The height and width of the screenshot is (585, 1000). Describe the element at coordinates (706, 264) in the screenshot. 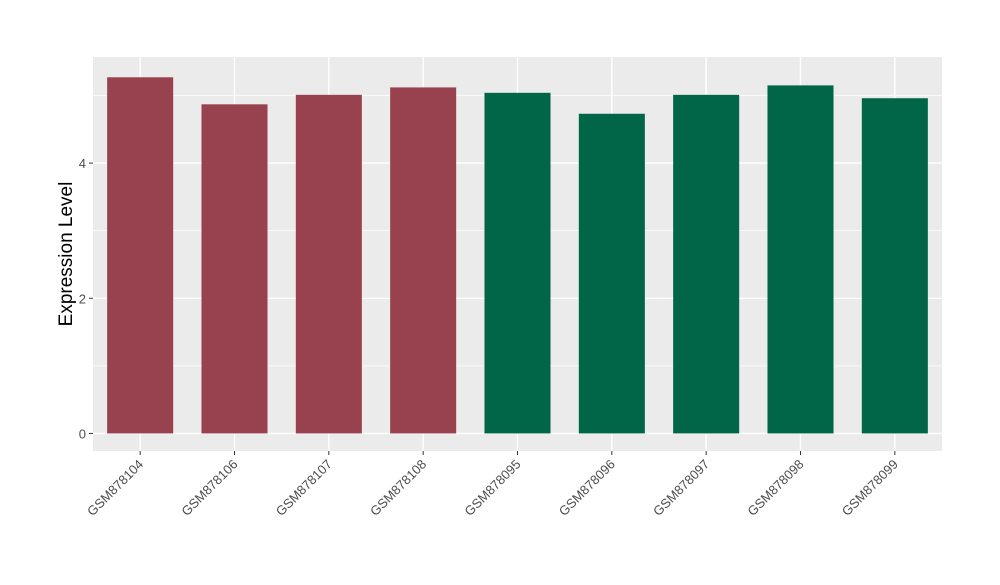

I see `bar-GSM878097` at that location.